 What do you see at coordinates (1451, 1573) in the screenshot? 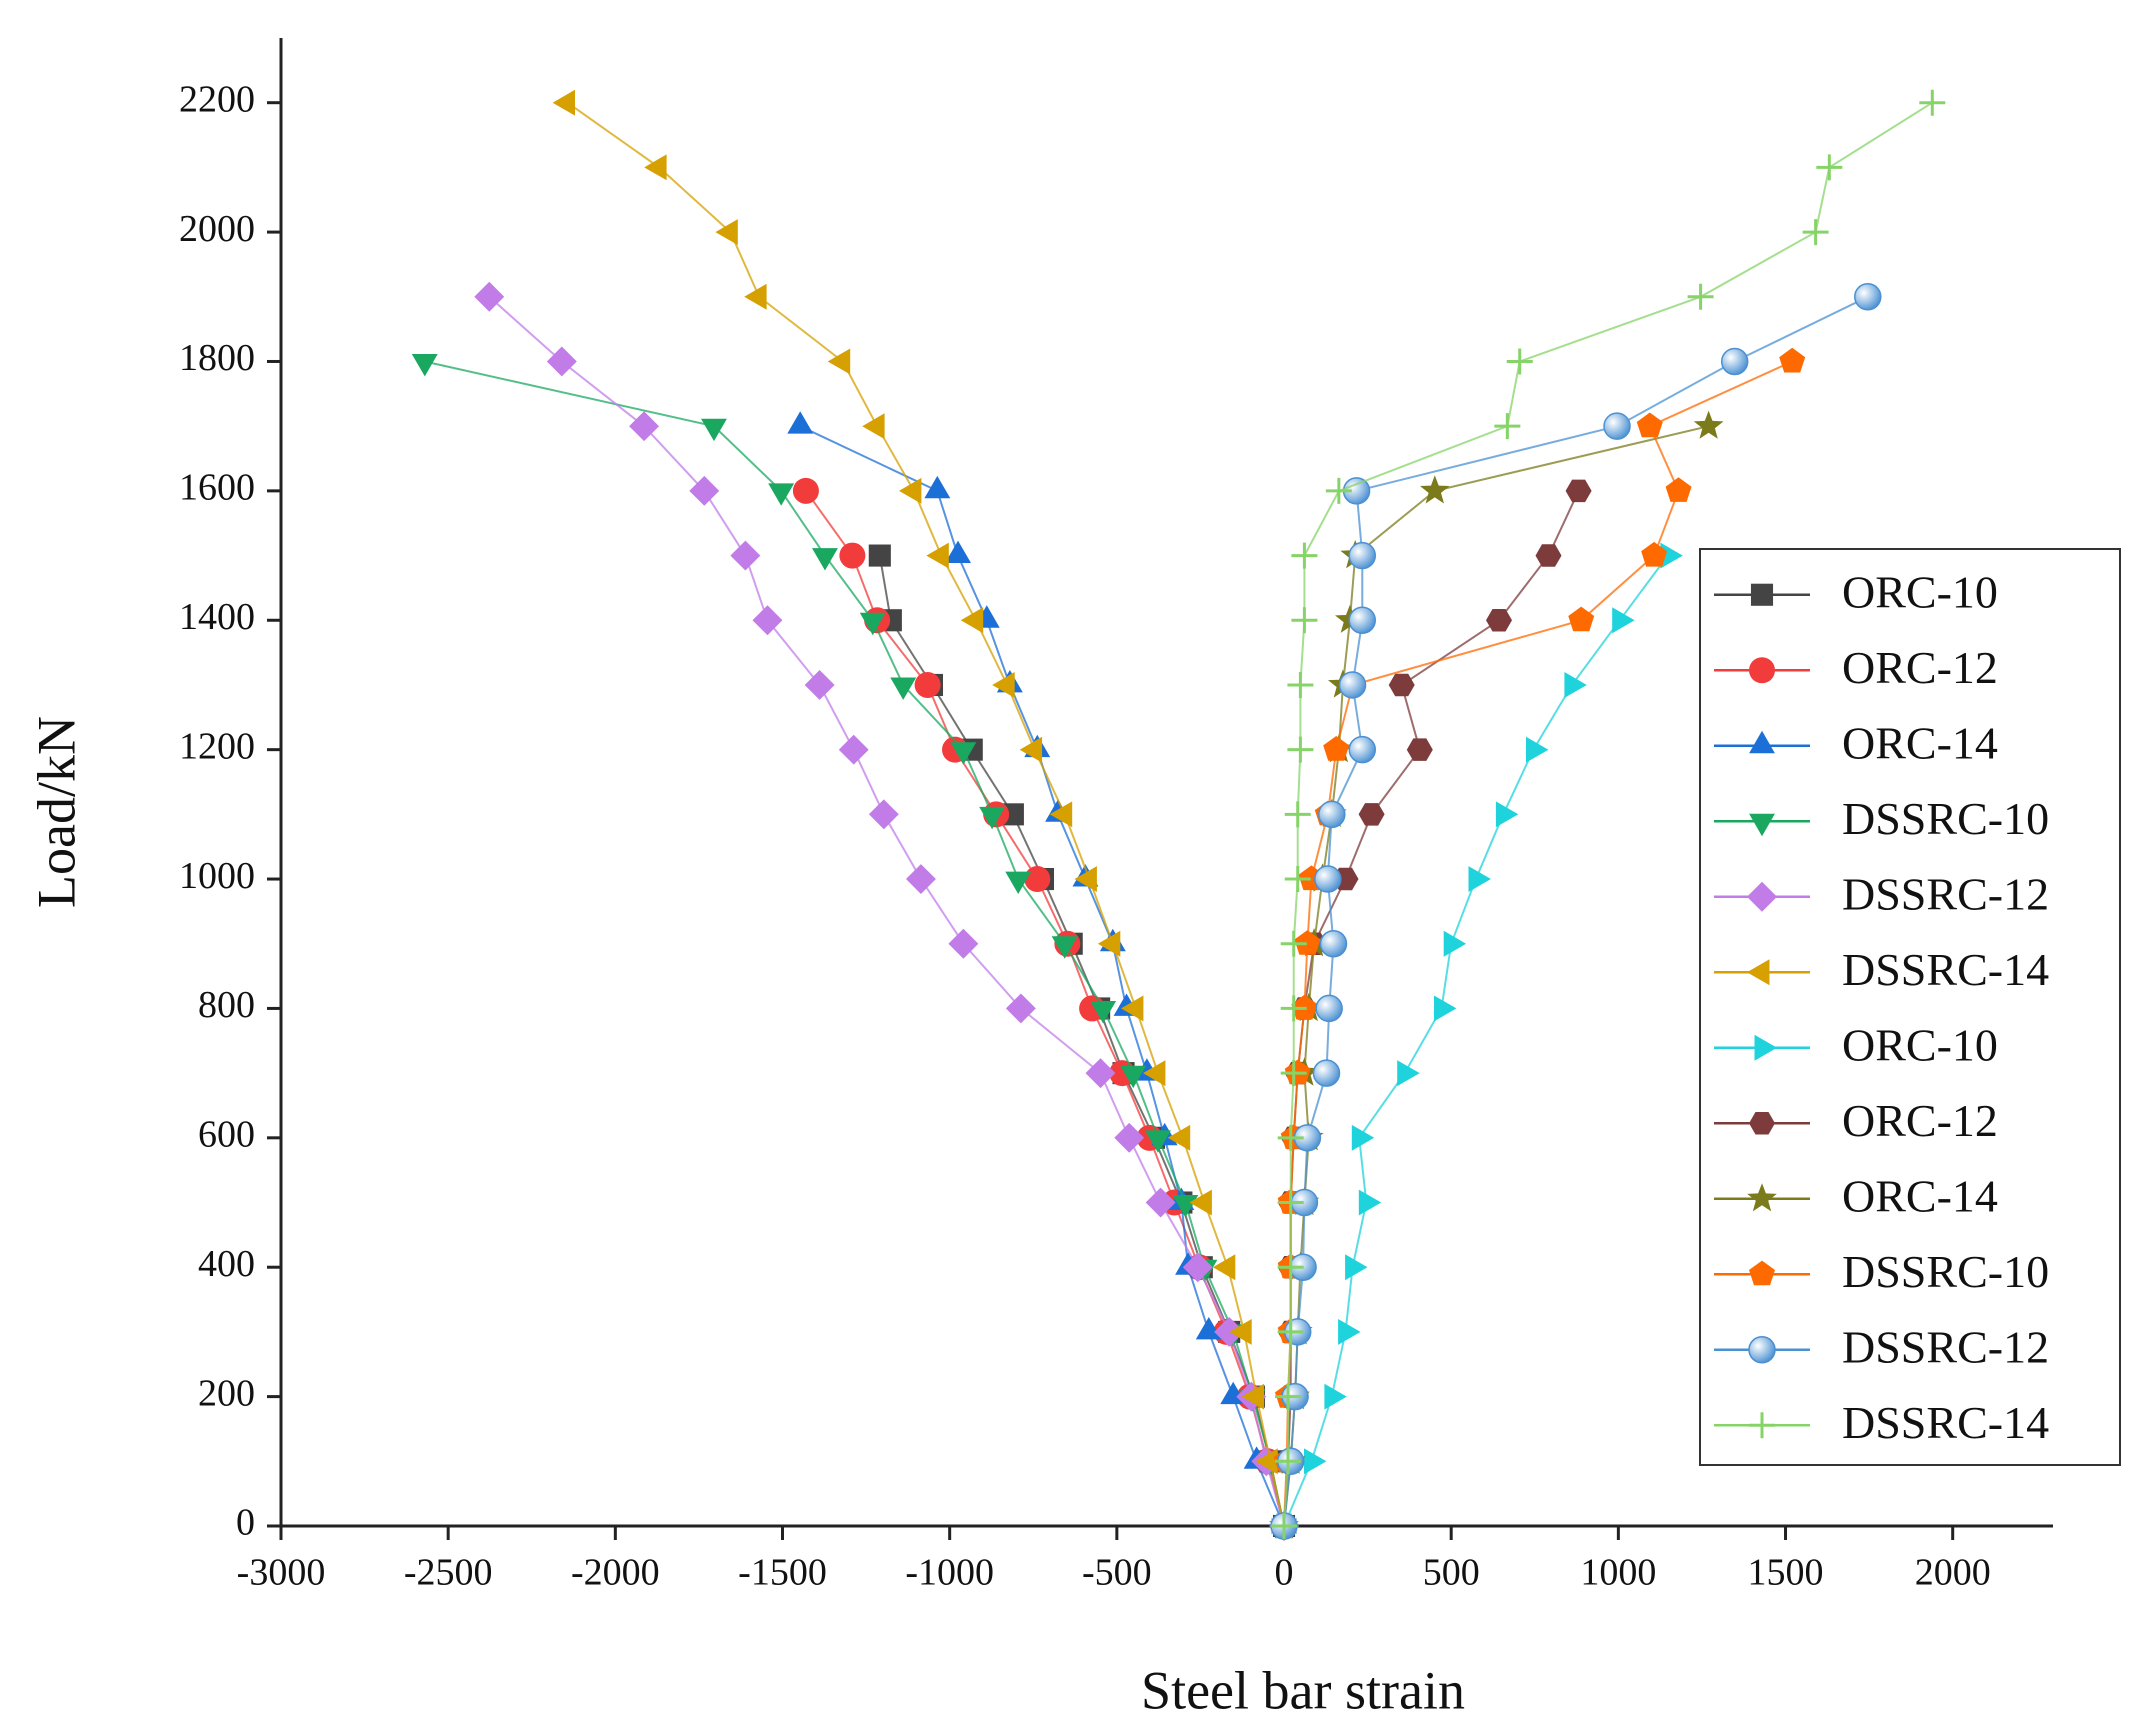
I see `x-tick-label: 500` at bounding box center [1451, 1573].